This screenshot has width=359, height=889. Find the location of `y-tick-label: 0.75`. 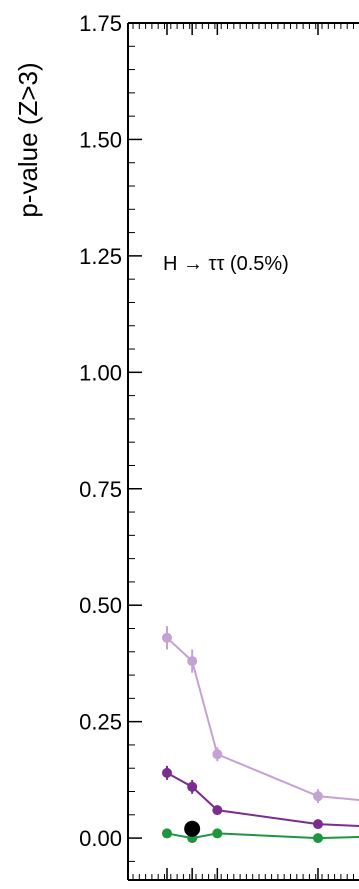

y-tick-label: 0.75 is located at coordinates (100, 489).